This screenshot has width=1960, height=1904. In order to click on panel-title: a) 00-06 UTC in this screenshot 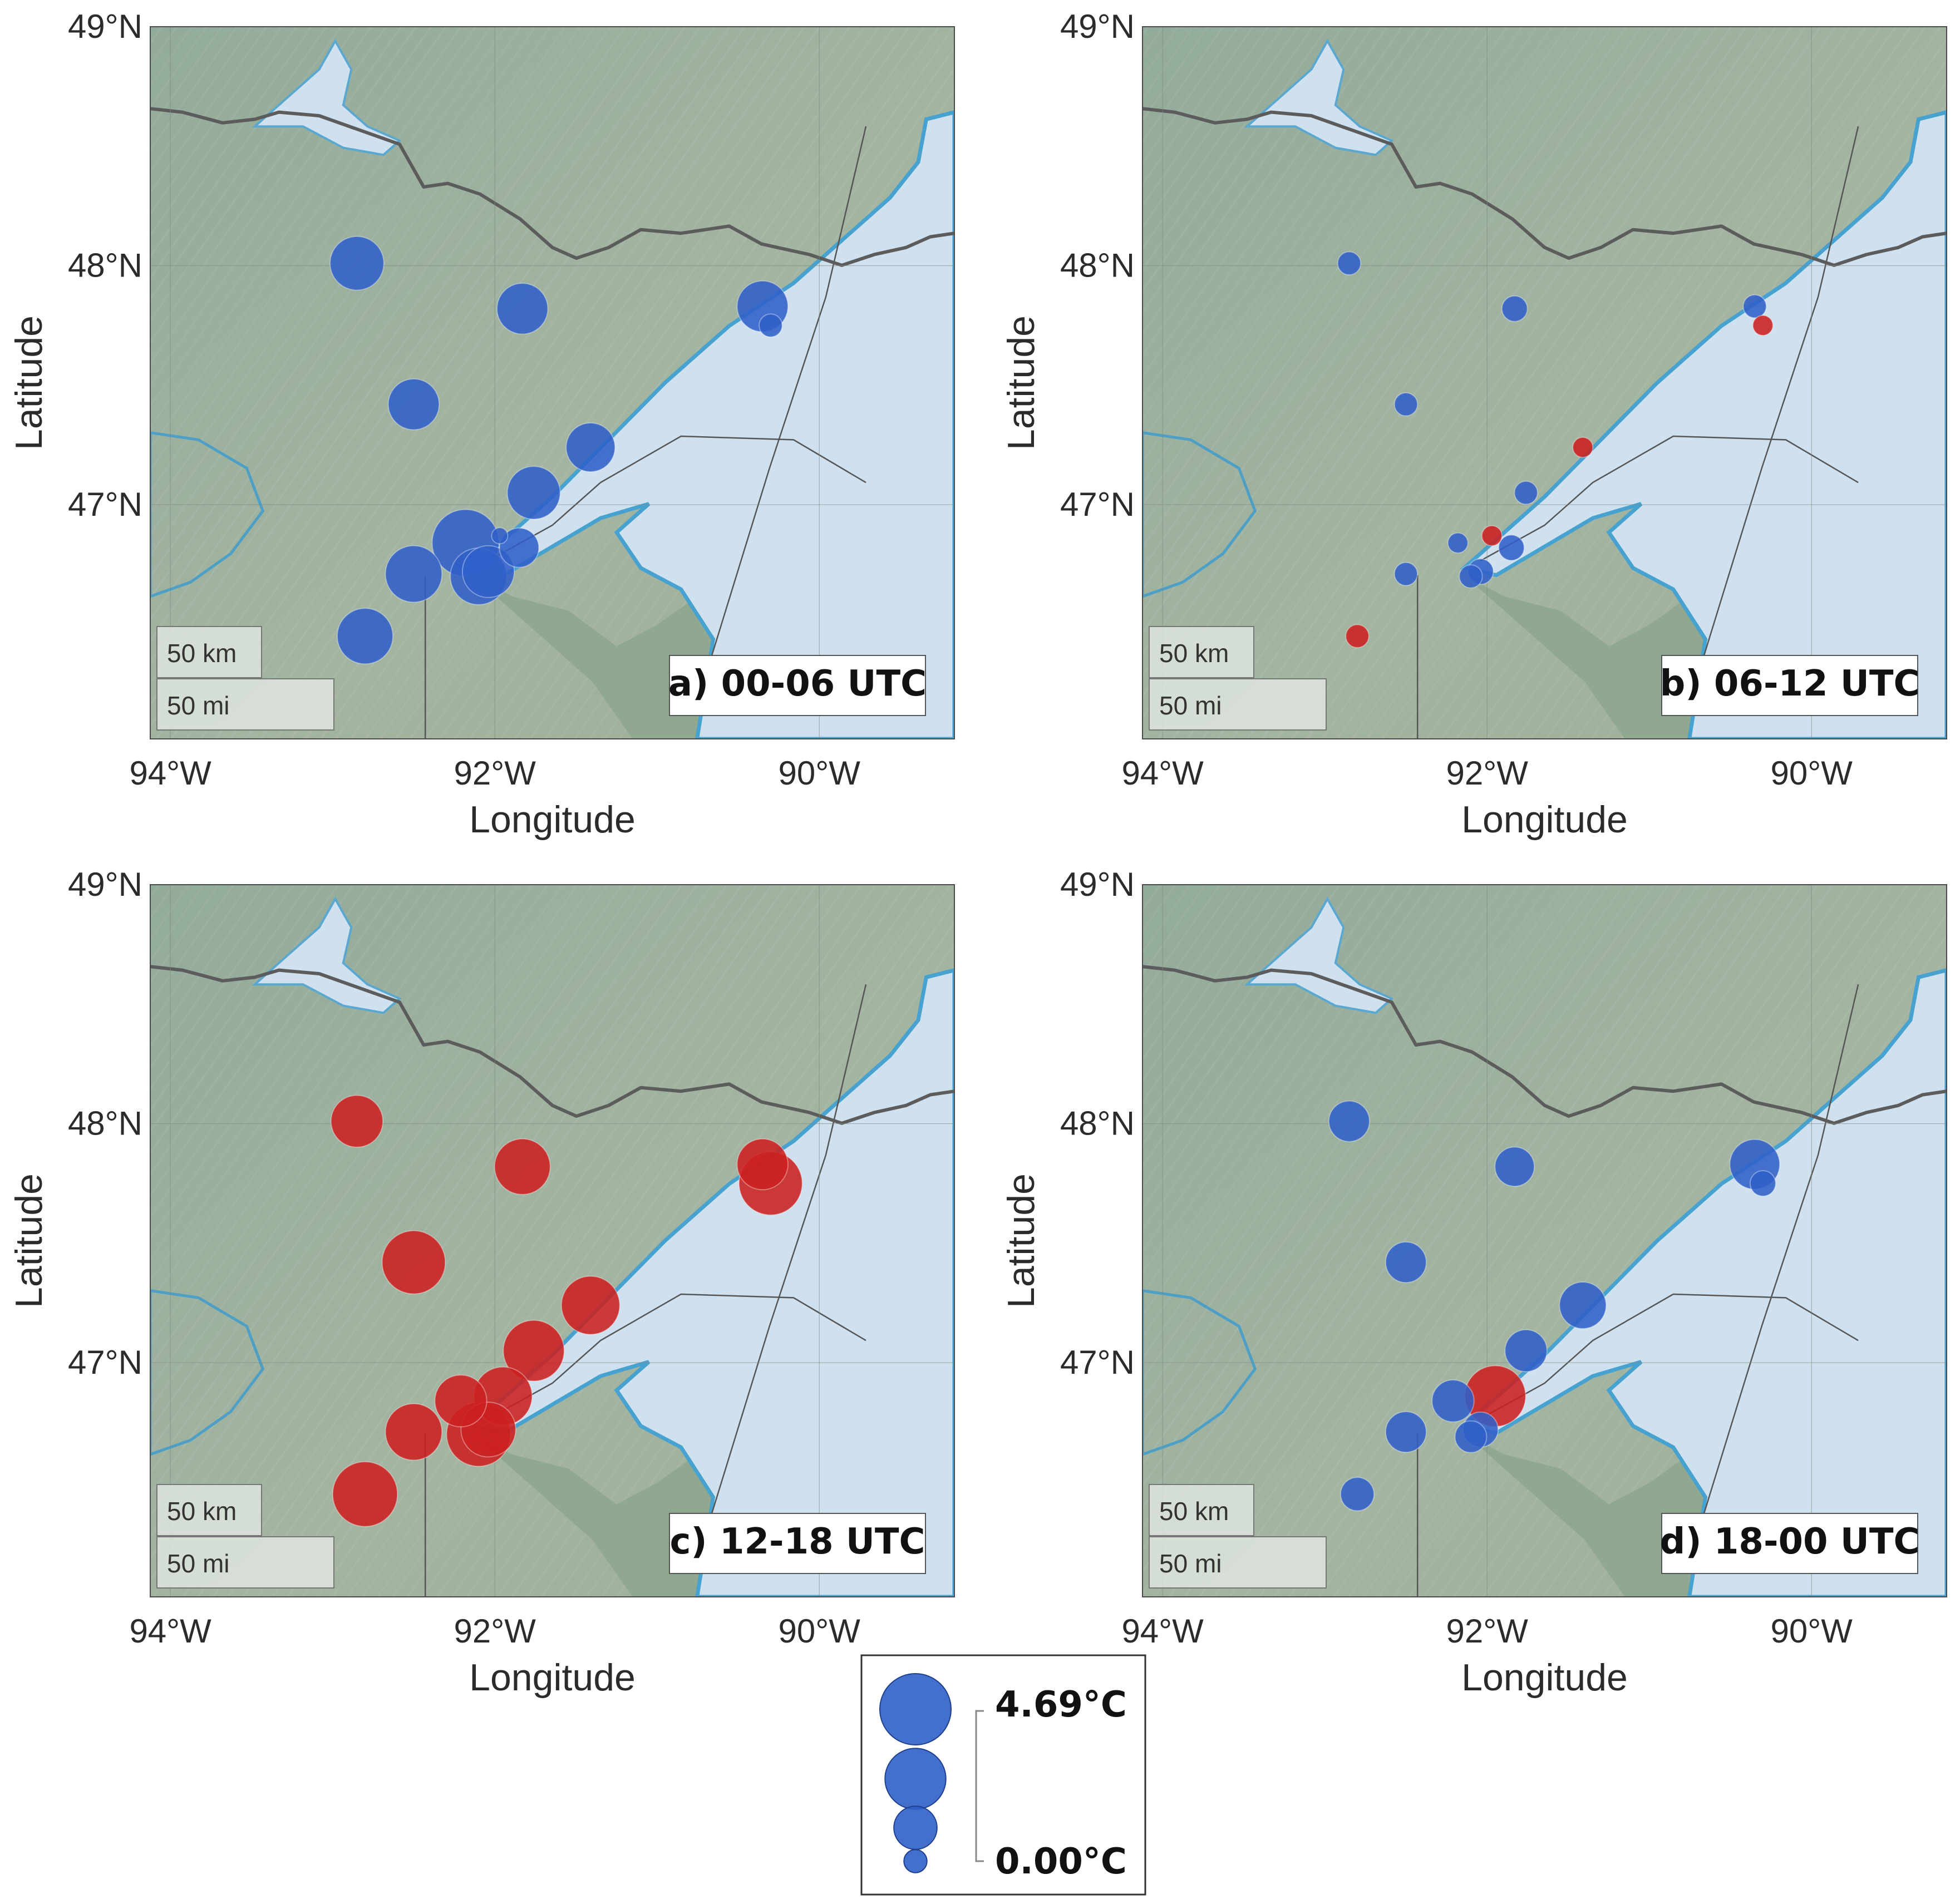, I will do `click(797, 684)`.